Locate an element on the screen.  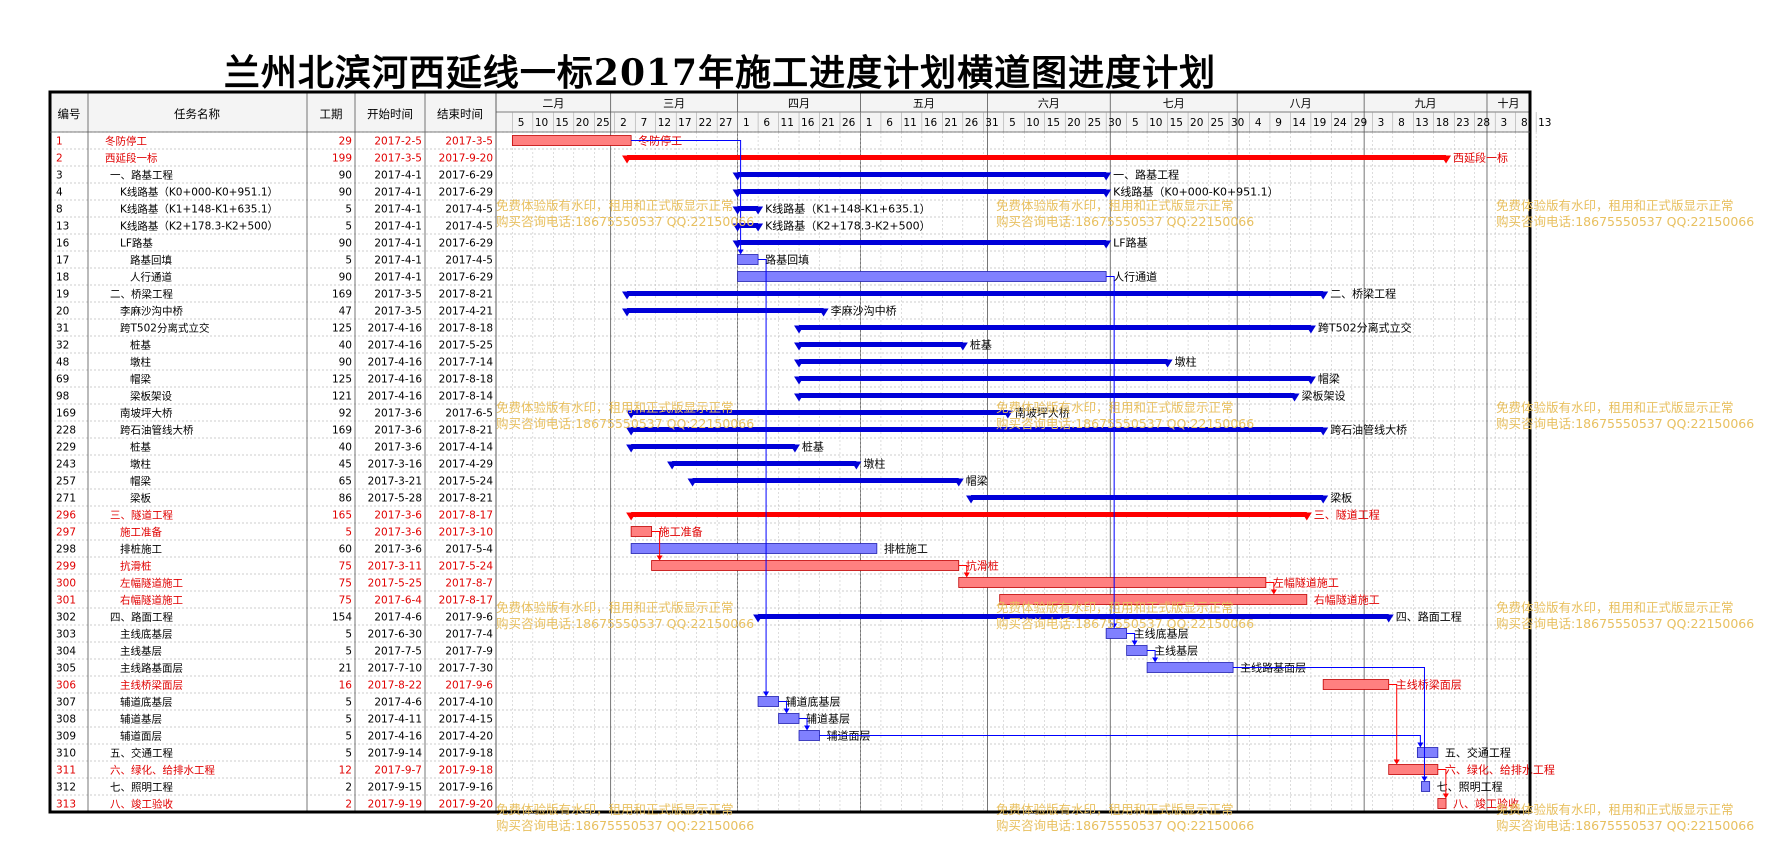
task-end: 2017-9-16 is located at coordinates (466, 788).